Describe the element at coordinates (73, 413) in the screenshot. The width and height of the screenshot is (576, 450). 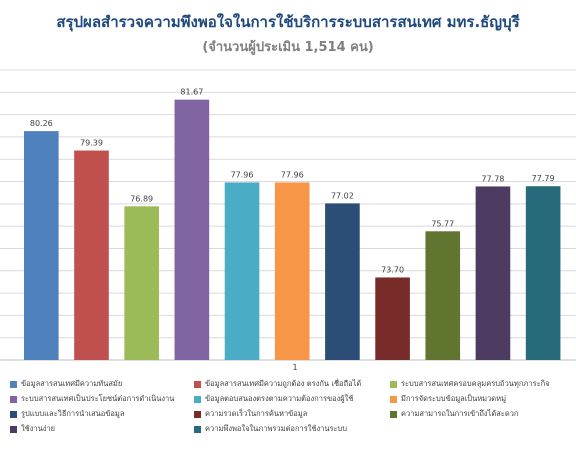
I see `legend-label: รูปแบบและวิธีการนำเสนอข้อมูล` at that location.